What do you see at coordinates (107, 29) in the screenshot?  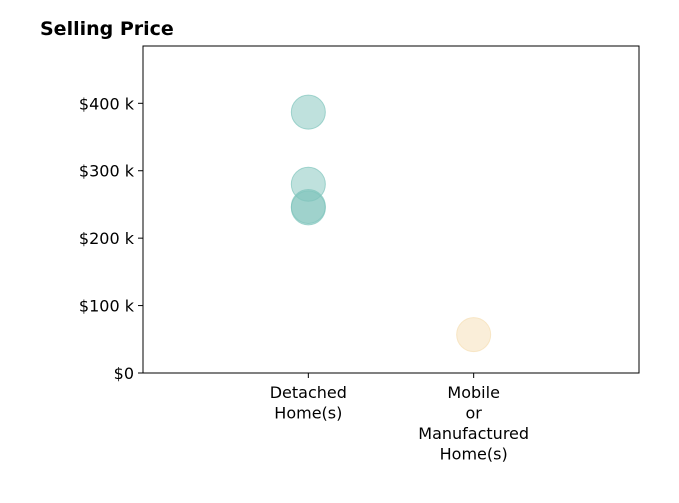 I see `chart-title: Selling Price` at bounding box center [107, 29].